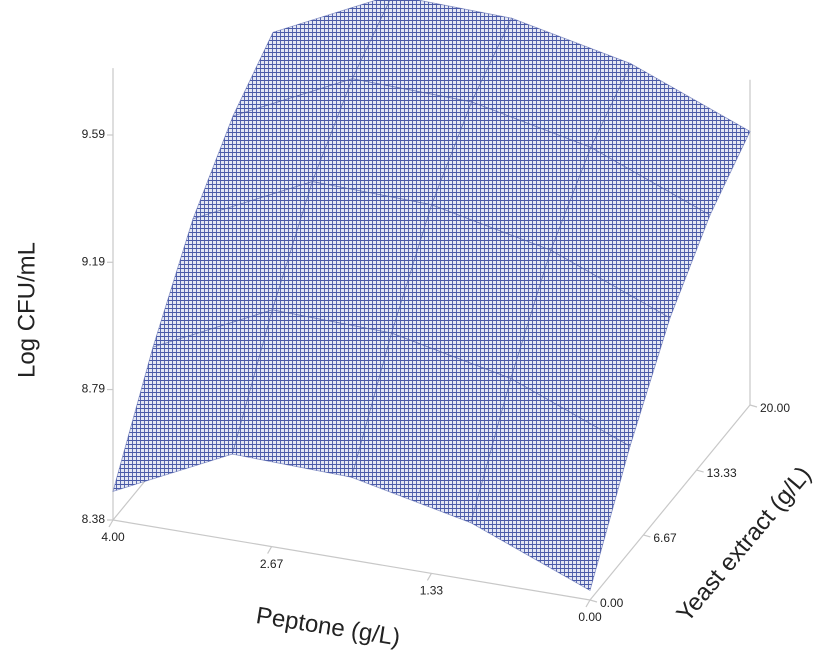 The height and width of the screenshot is (661, 827). What do you see at coordinates (722, 473) in the screenshot?
I see `y-tick-label: 13.33` at bounding box center [722, 473].